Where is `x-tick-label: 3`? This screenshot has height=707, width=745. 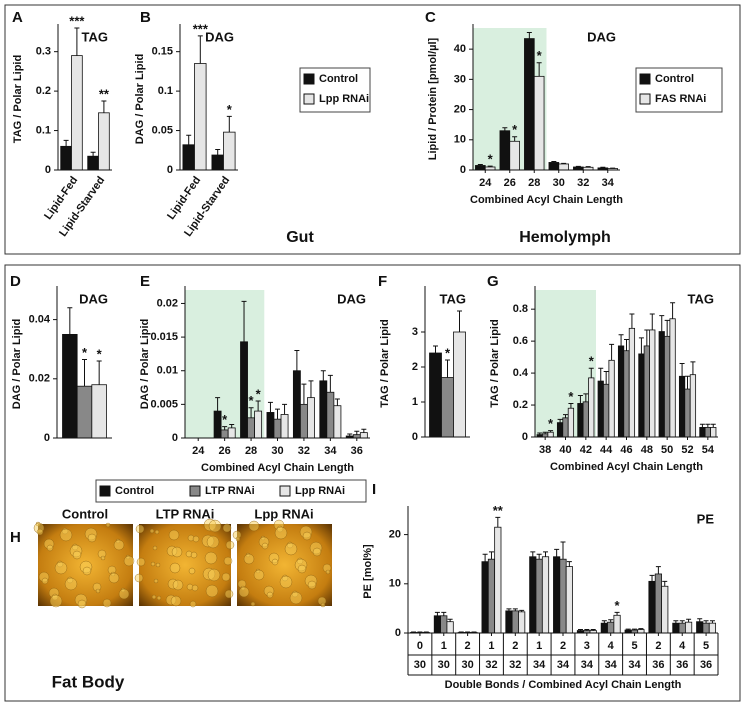
x-tick-label: 3 is located at coordinates (587, 646).